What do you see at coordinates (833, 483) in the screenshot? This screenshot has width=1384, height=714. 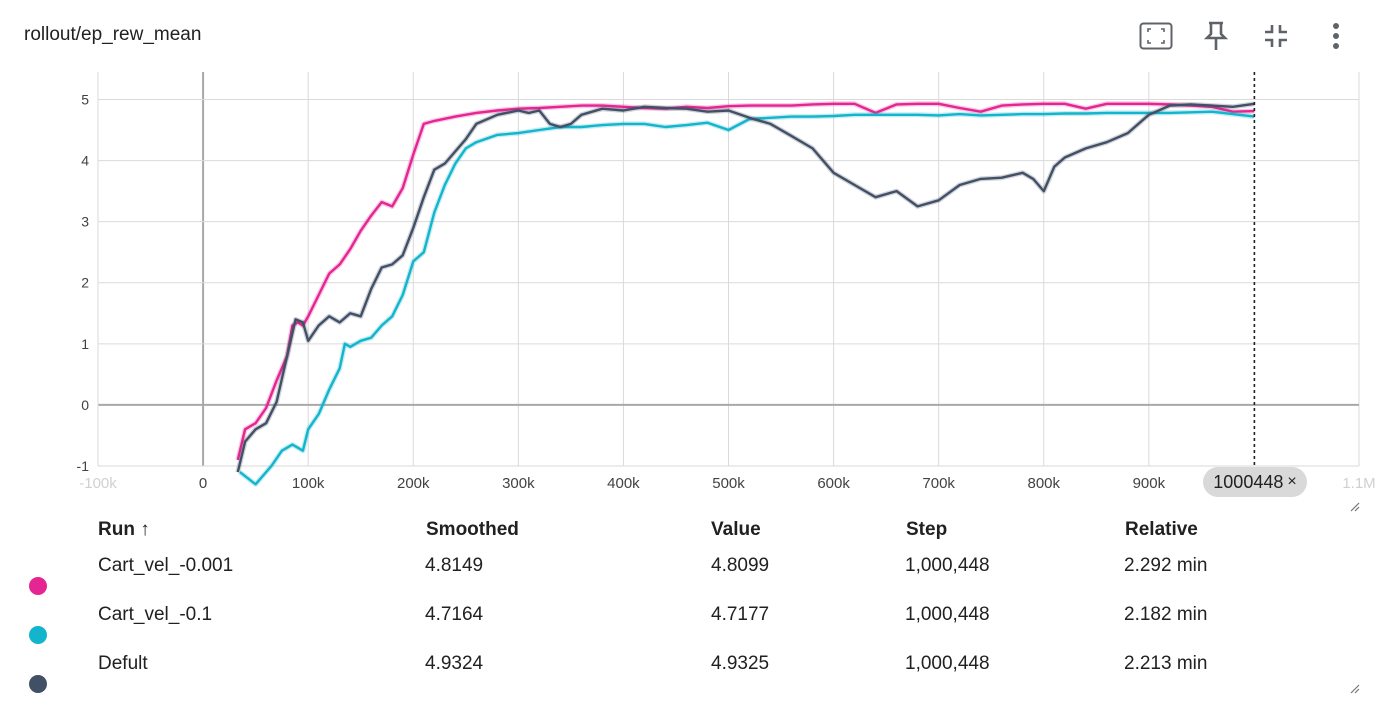 I see `x-tick-label: 600k` at bounding box center [833, 483].